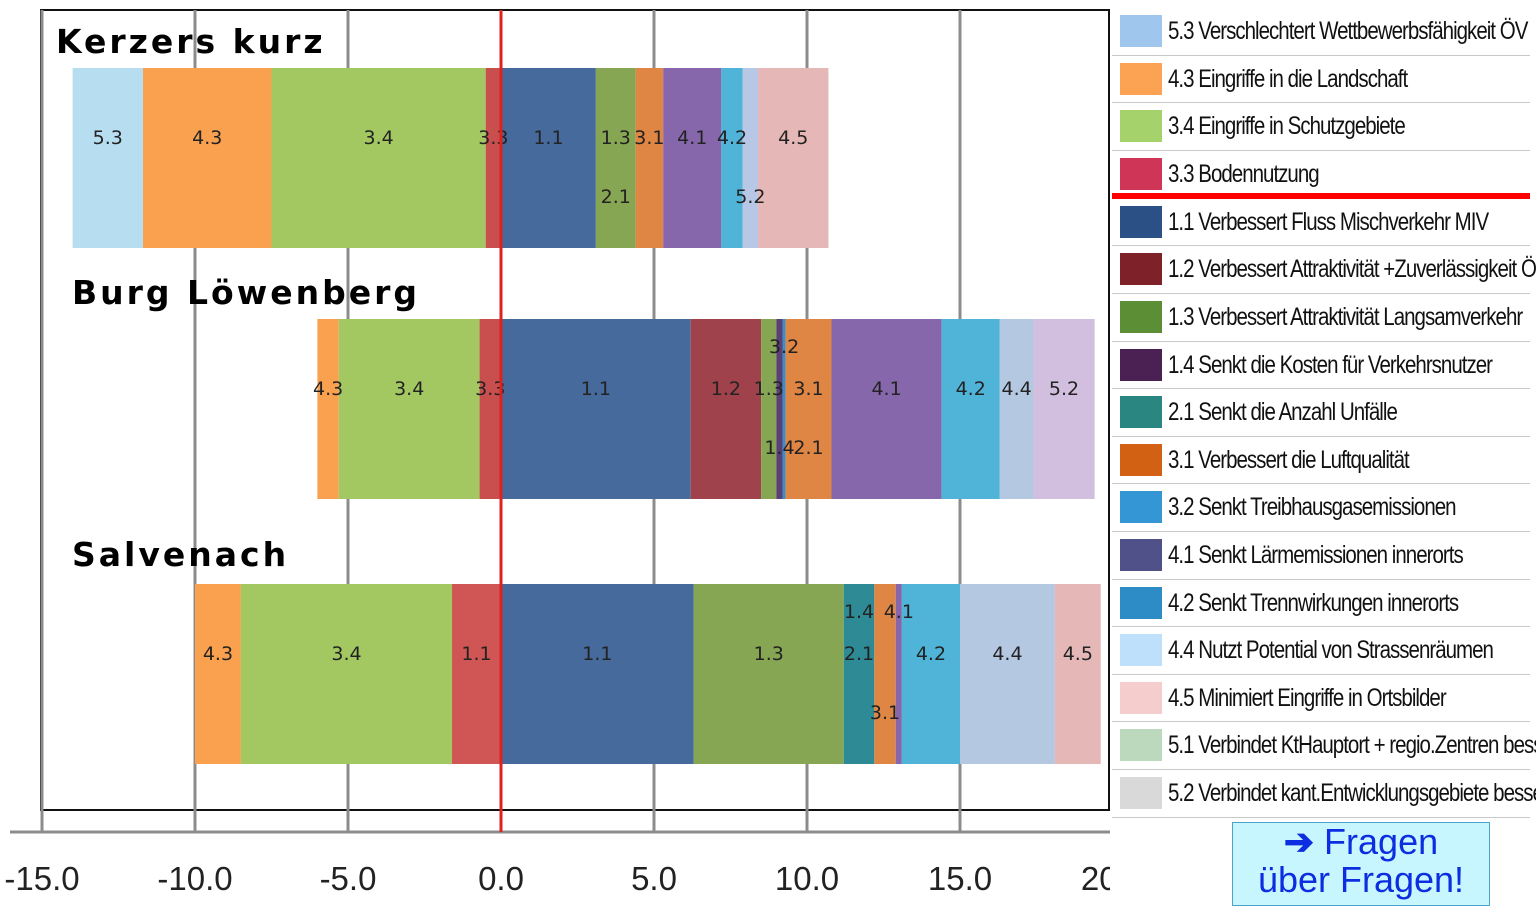 The height and width of the screenshot is (906, 1536). What do you see at coordinates (1316, 554) in the screenshot?
I see `legend-label: 4.1 Senkt Lärmemissionen innerorts` at bounding box center [1316, 554].